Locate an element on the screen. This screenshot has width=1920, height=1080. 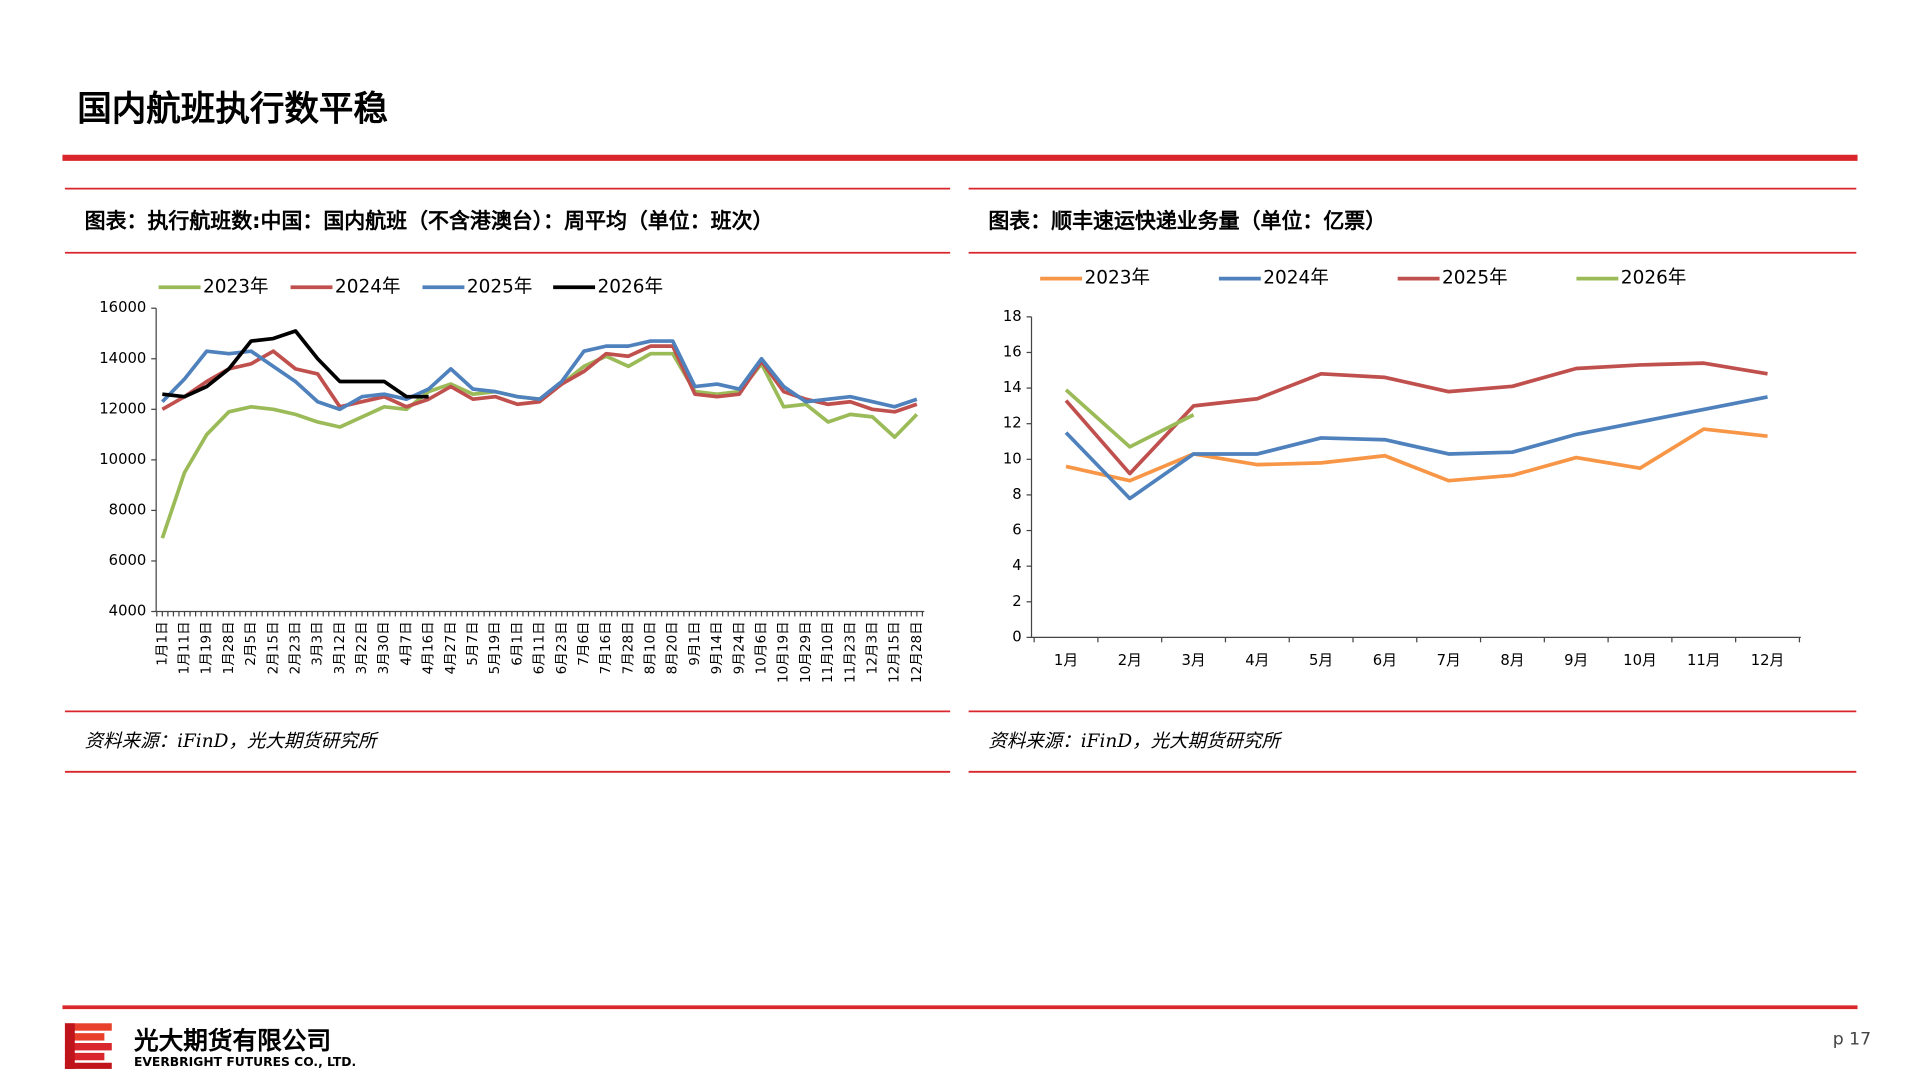
y-tick-label: 12 is located at coordinates (1012, 423).